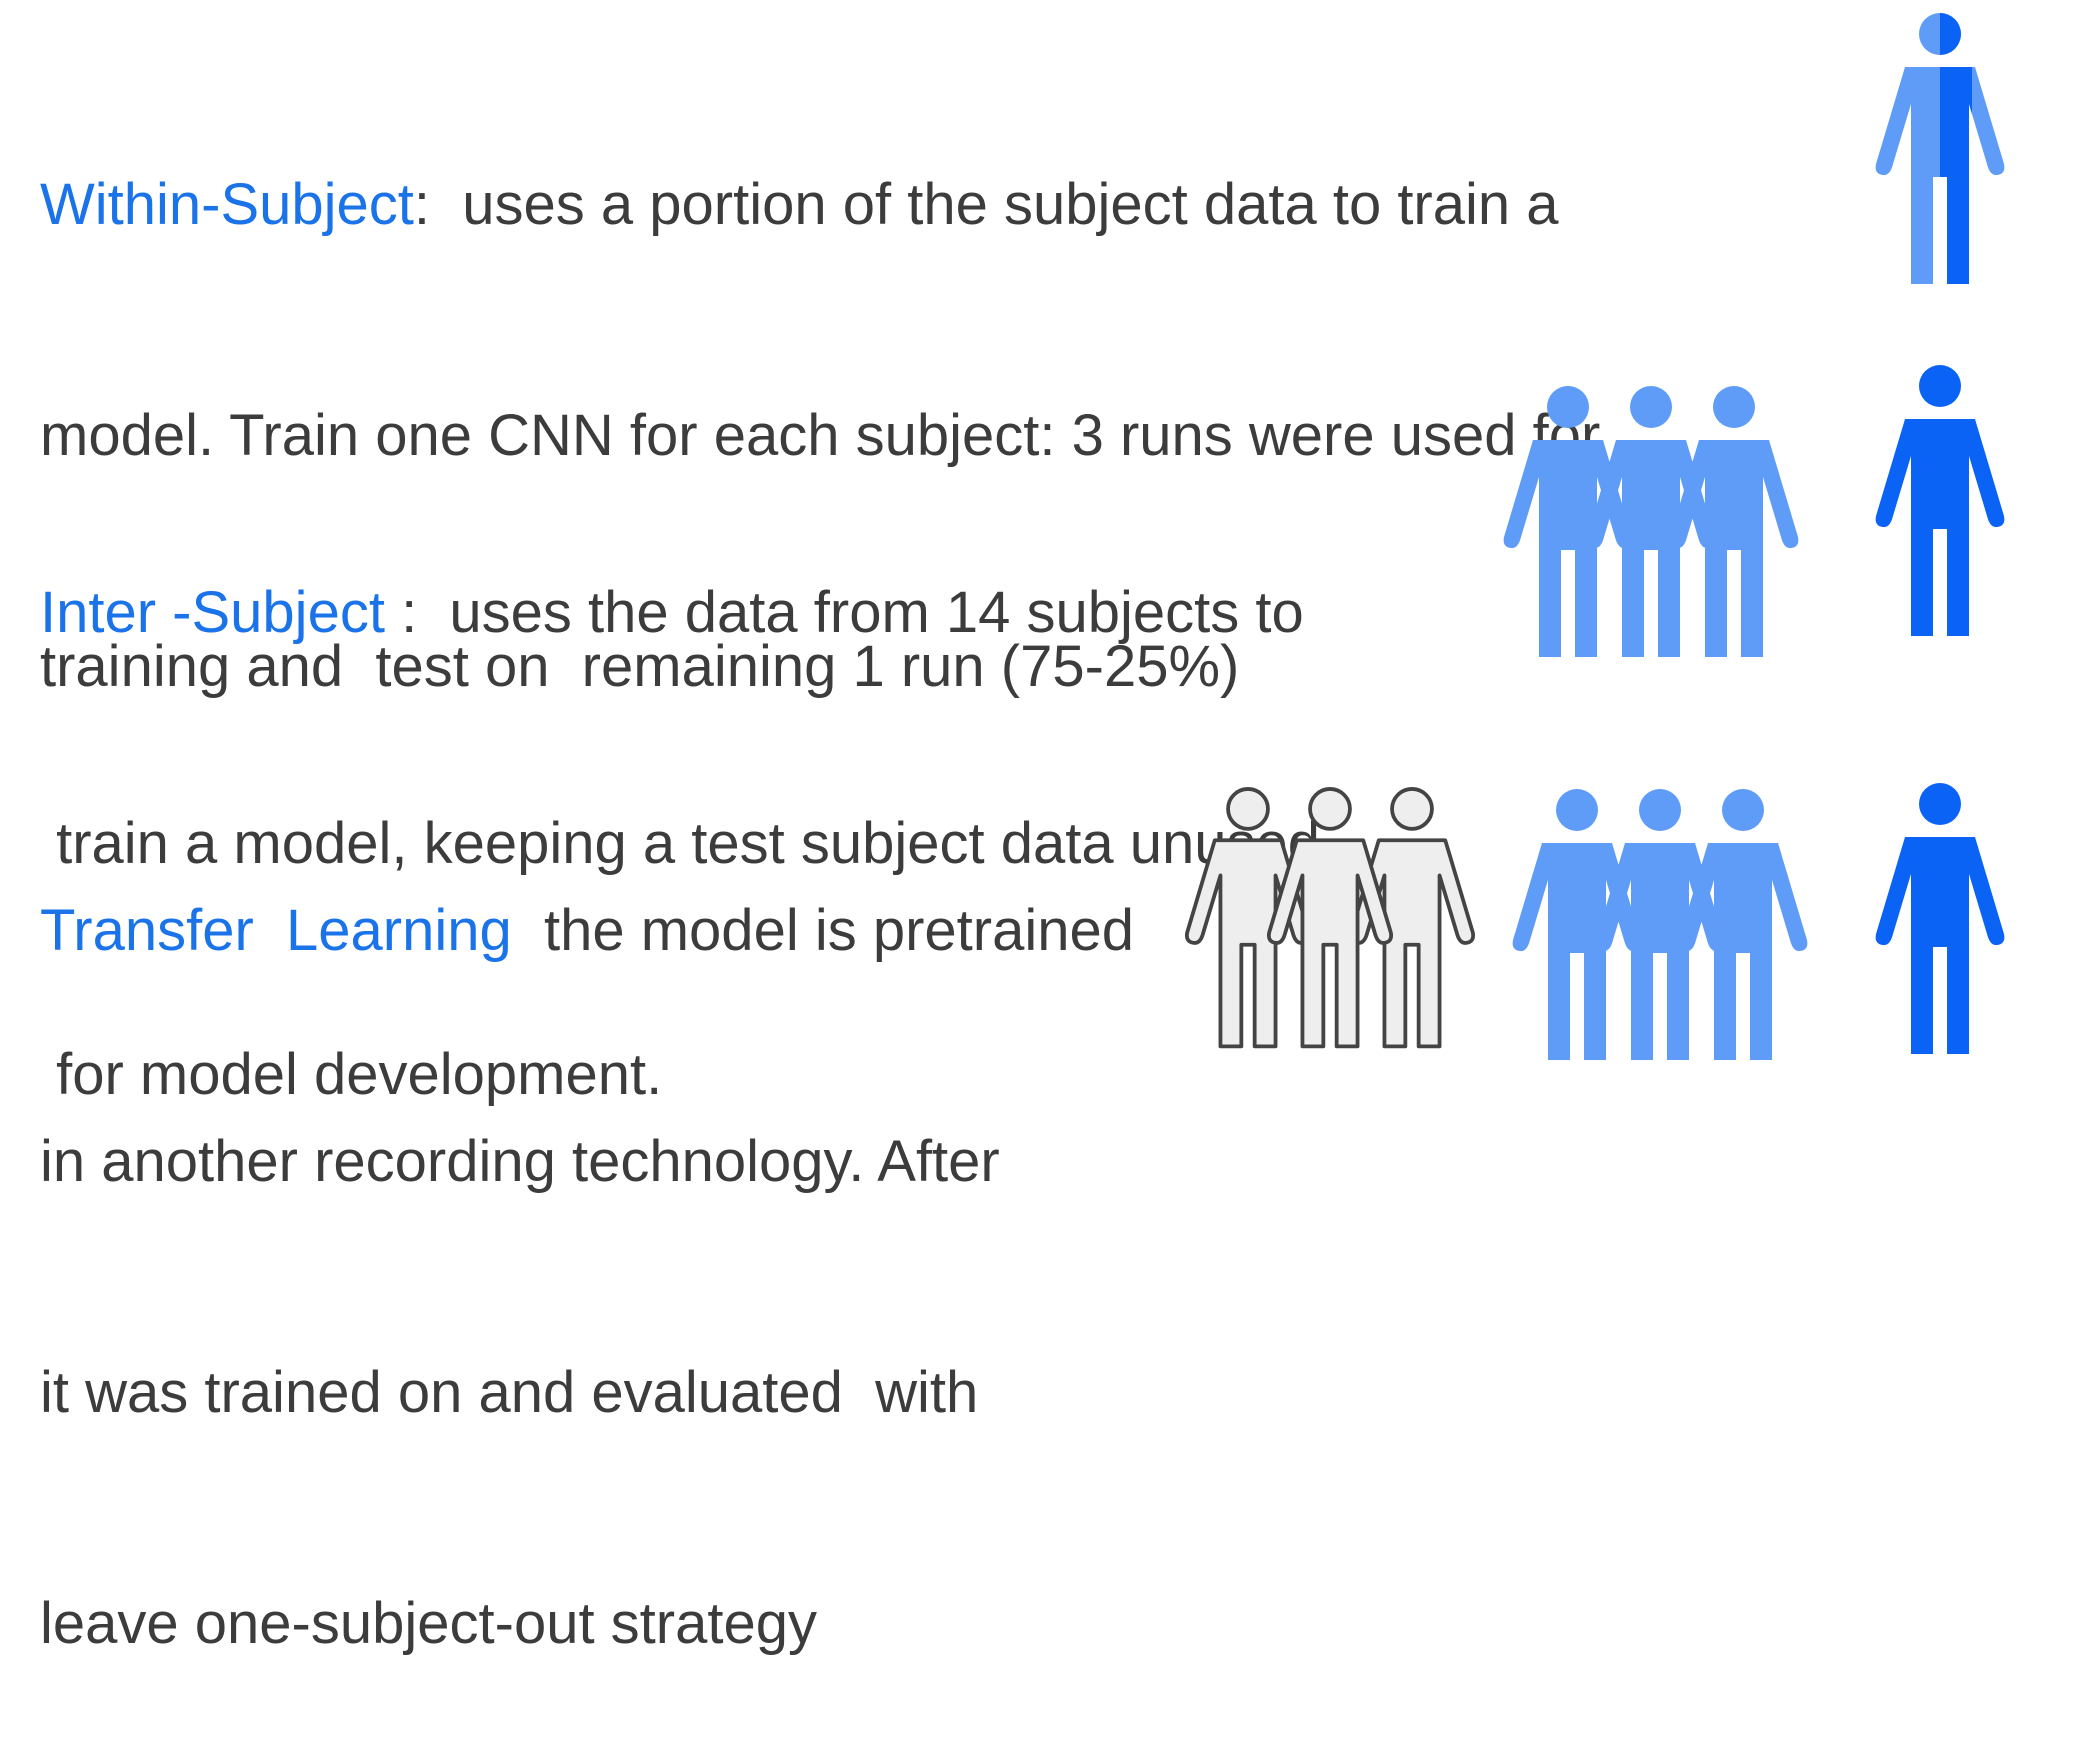 Image resolution: width=2073 pixels, height=1739 pixels. Describe the element at coordinates (428, 1623) in the screenshot. I see `transfer-line-4: leave one-subject-out strategy` at that location.